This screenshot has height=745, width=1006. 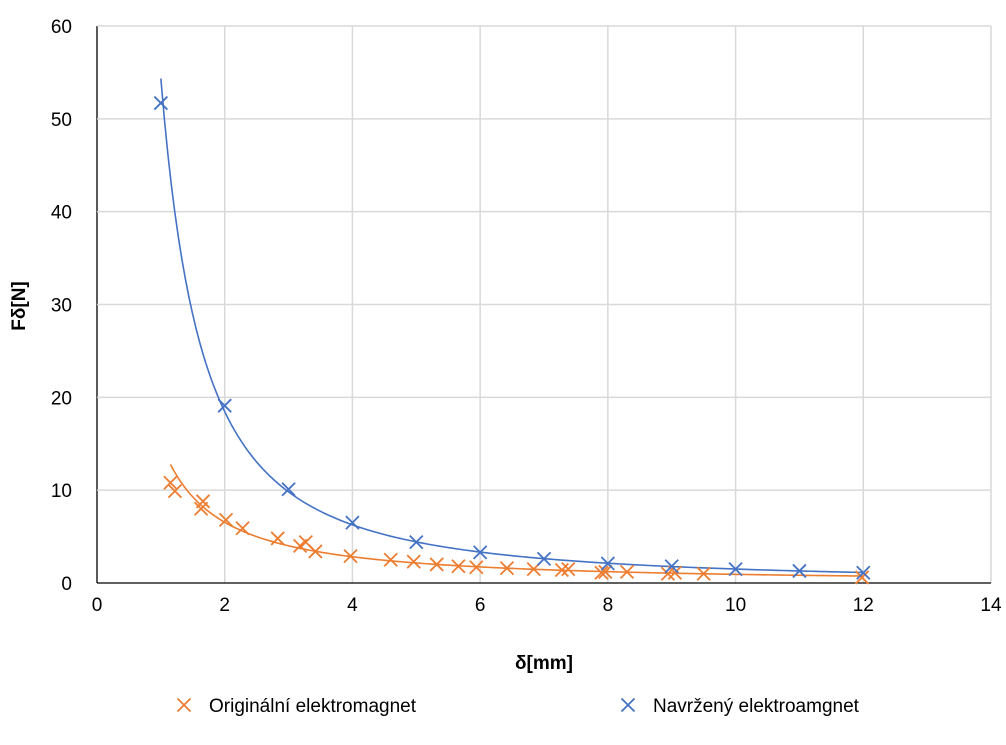 I want to click on y-tick-label: 30, so click(x=61, y=306).